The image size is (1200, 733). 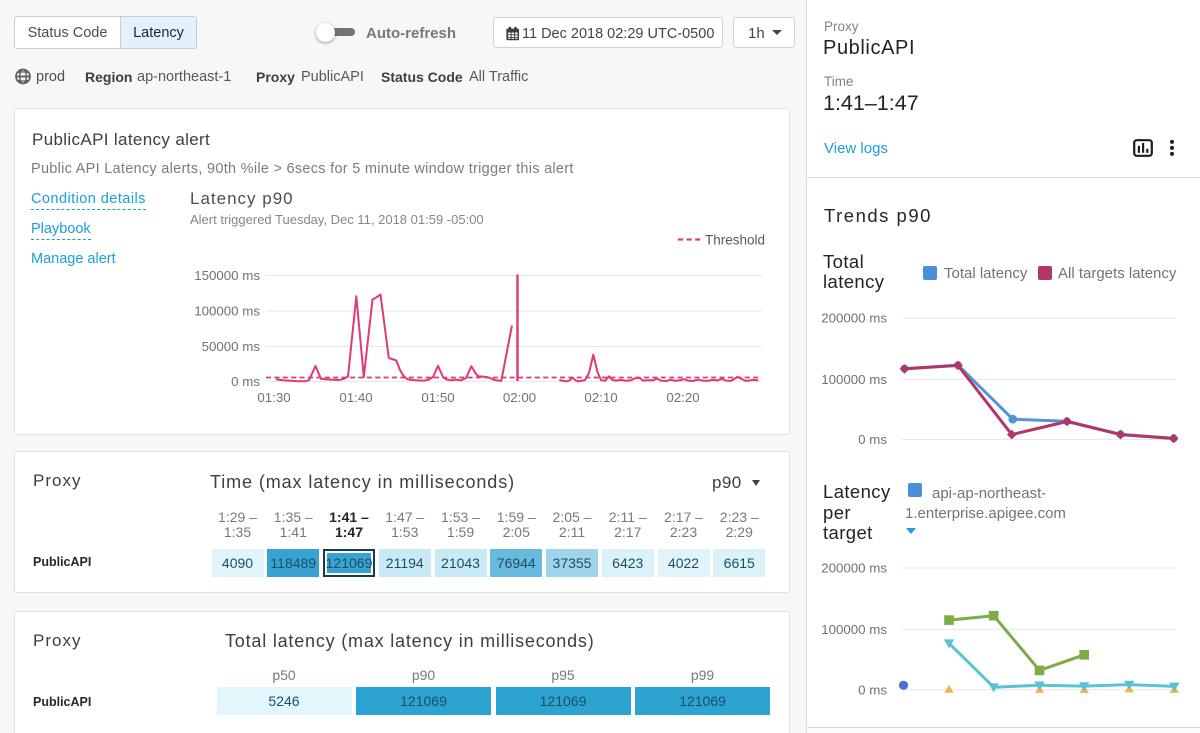 I want to click on svg-text: 02:20, so click(x=682, y=397).